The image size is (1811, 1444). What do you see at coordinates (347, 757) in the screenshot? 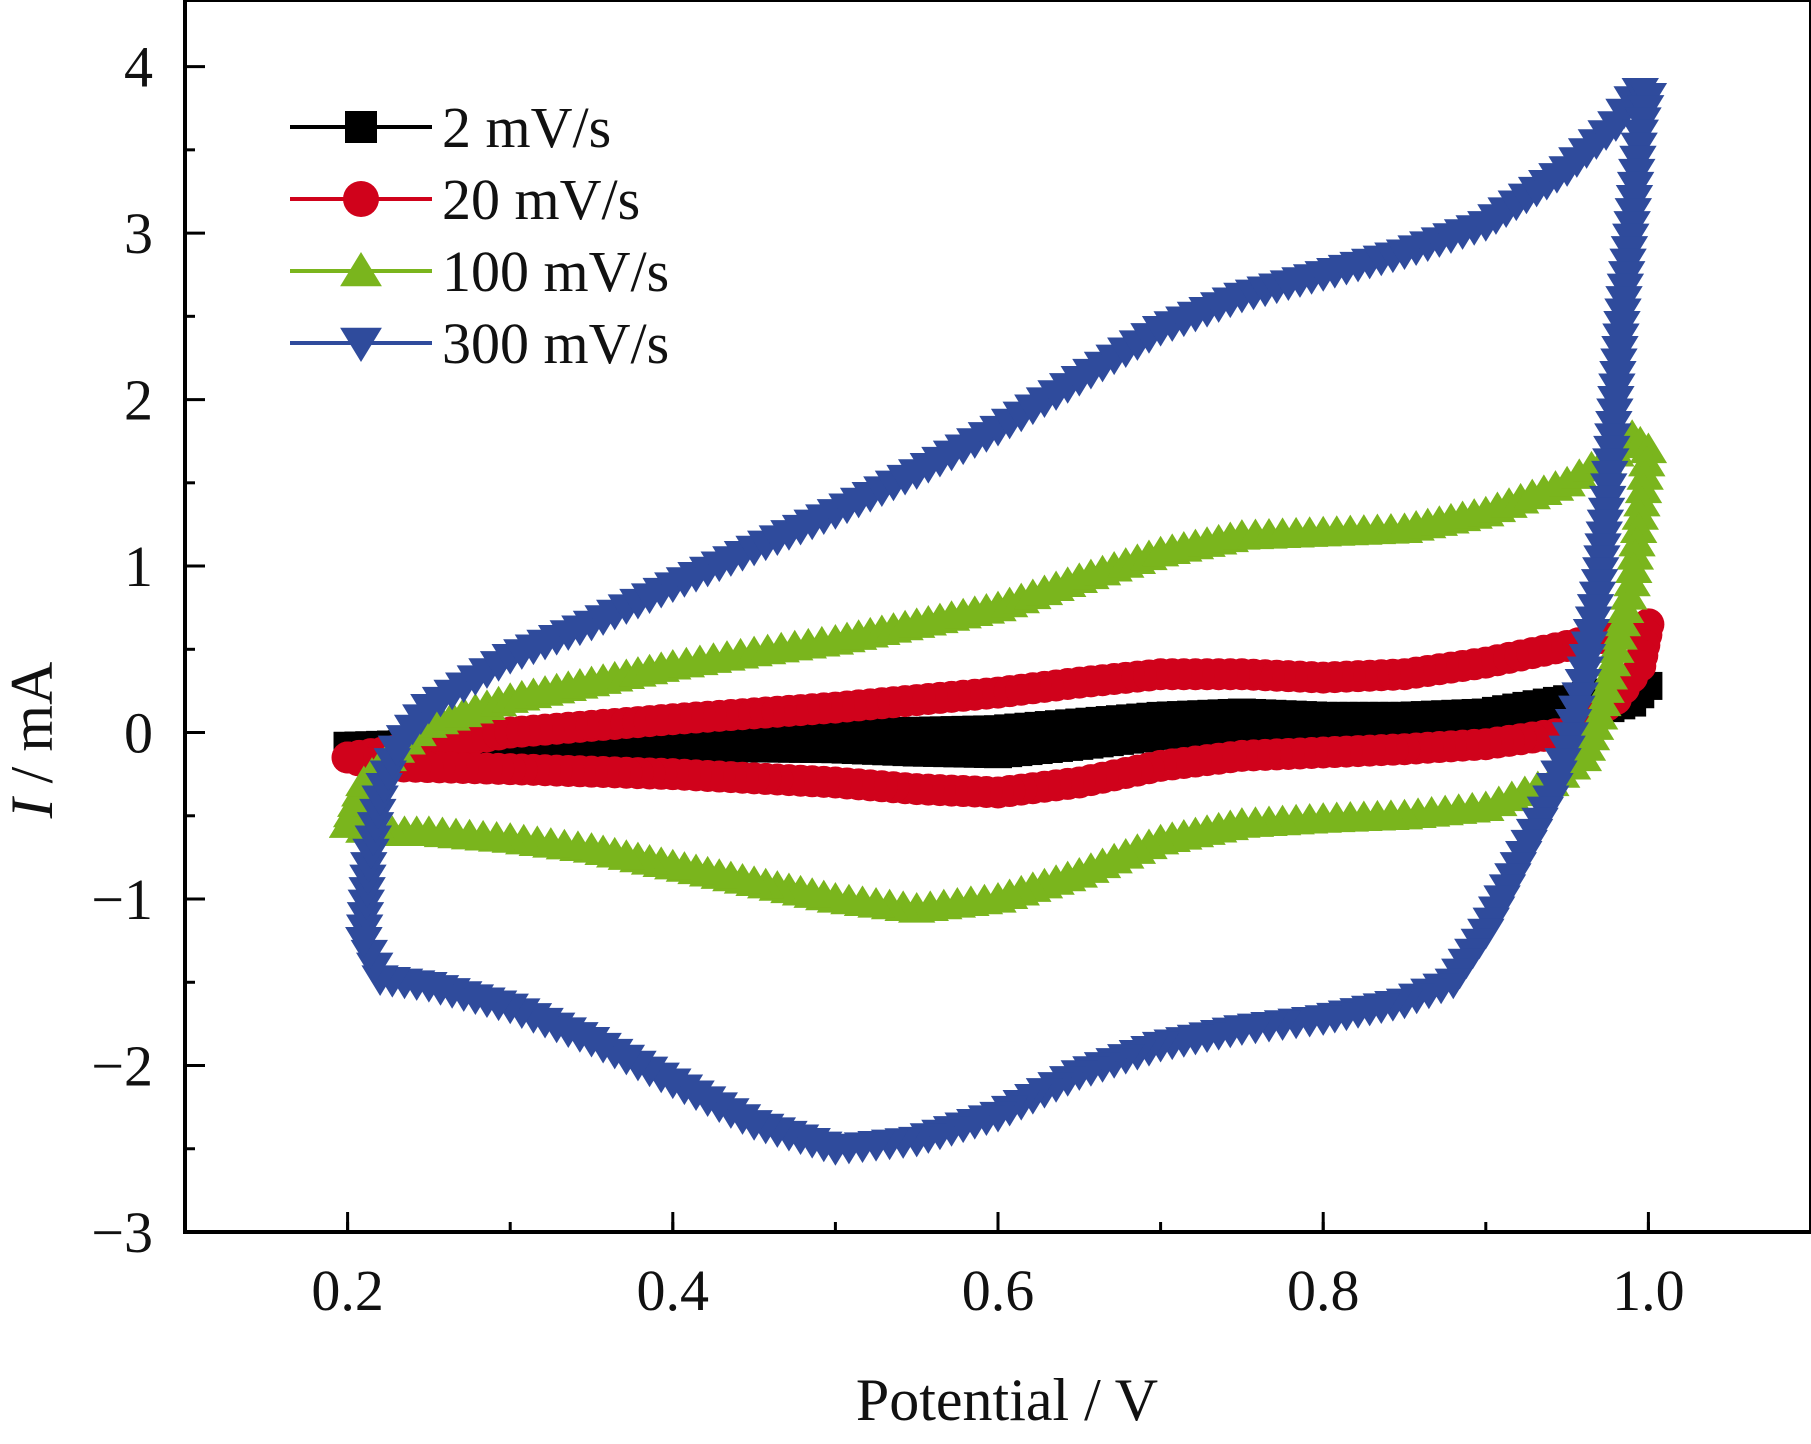
I see `series-point-20-mv-s` at bounding box center [347, 757].